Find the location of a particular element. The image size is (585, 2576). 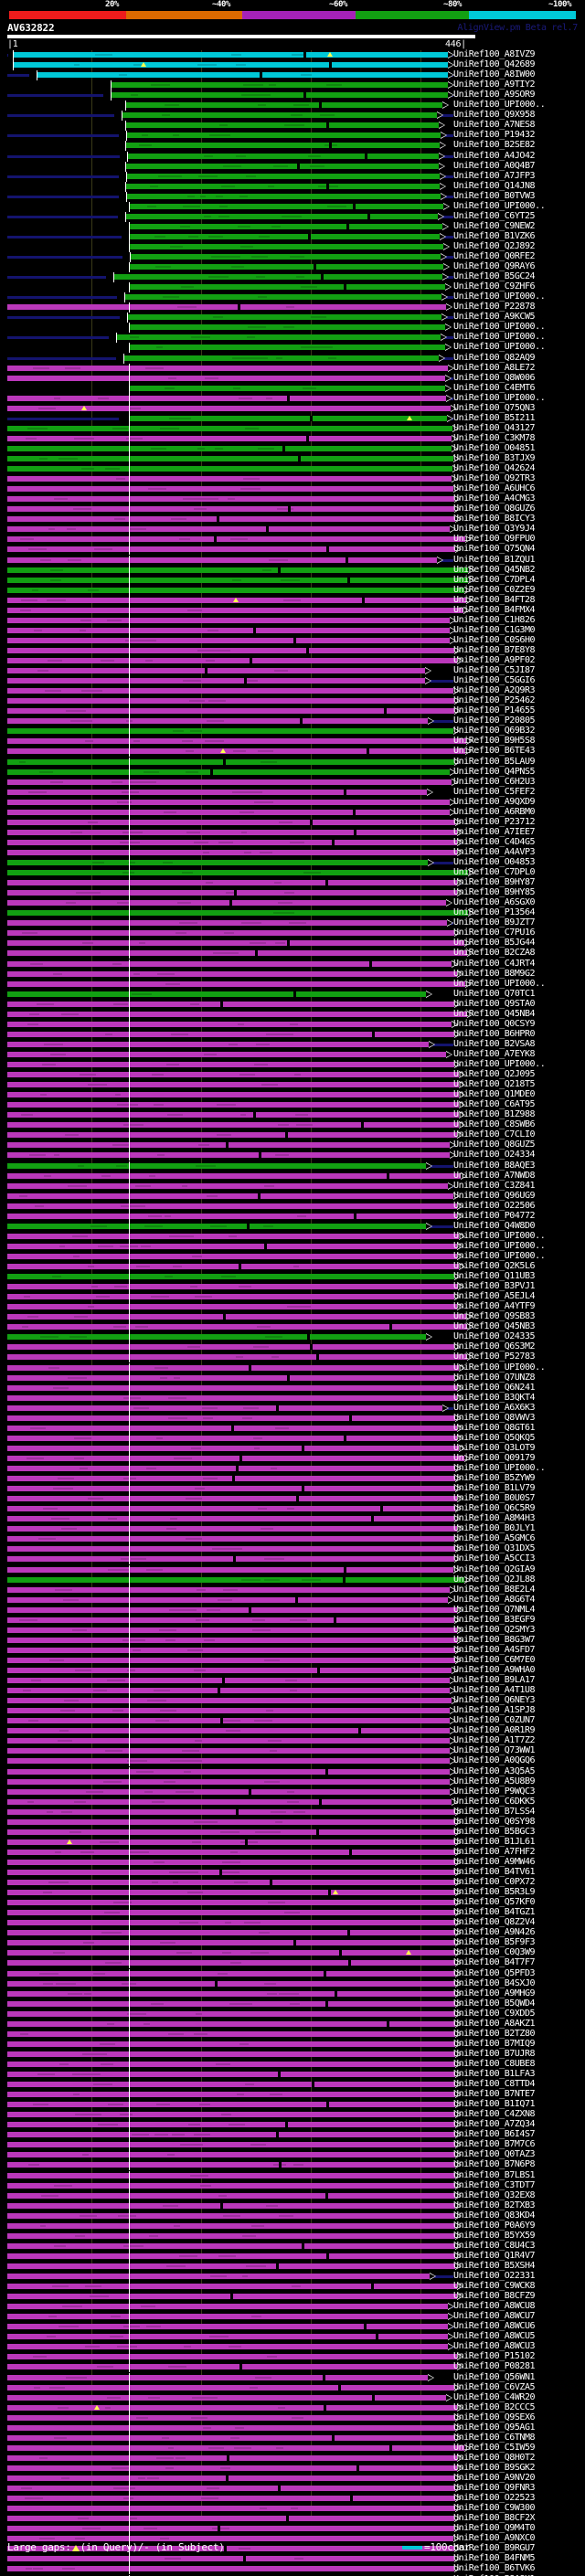

hit-label: UniRef100_C0S6H0 is located at coordinates (494, 639).